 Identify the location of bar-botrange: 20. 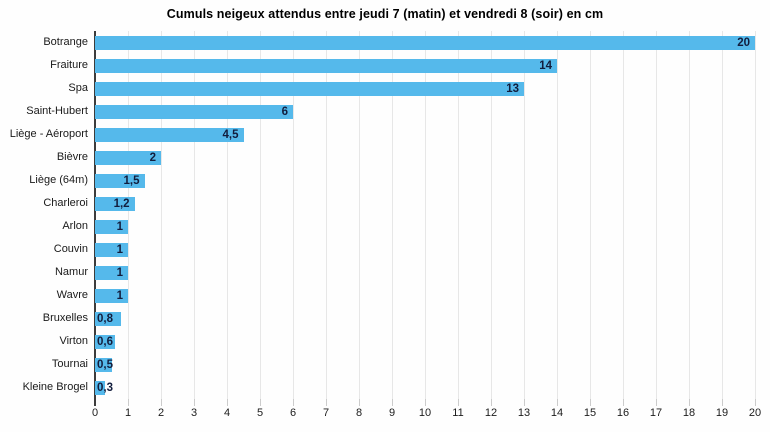
(425, 42).